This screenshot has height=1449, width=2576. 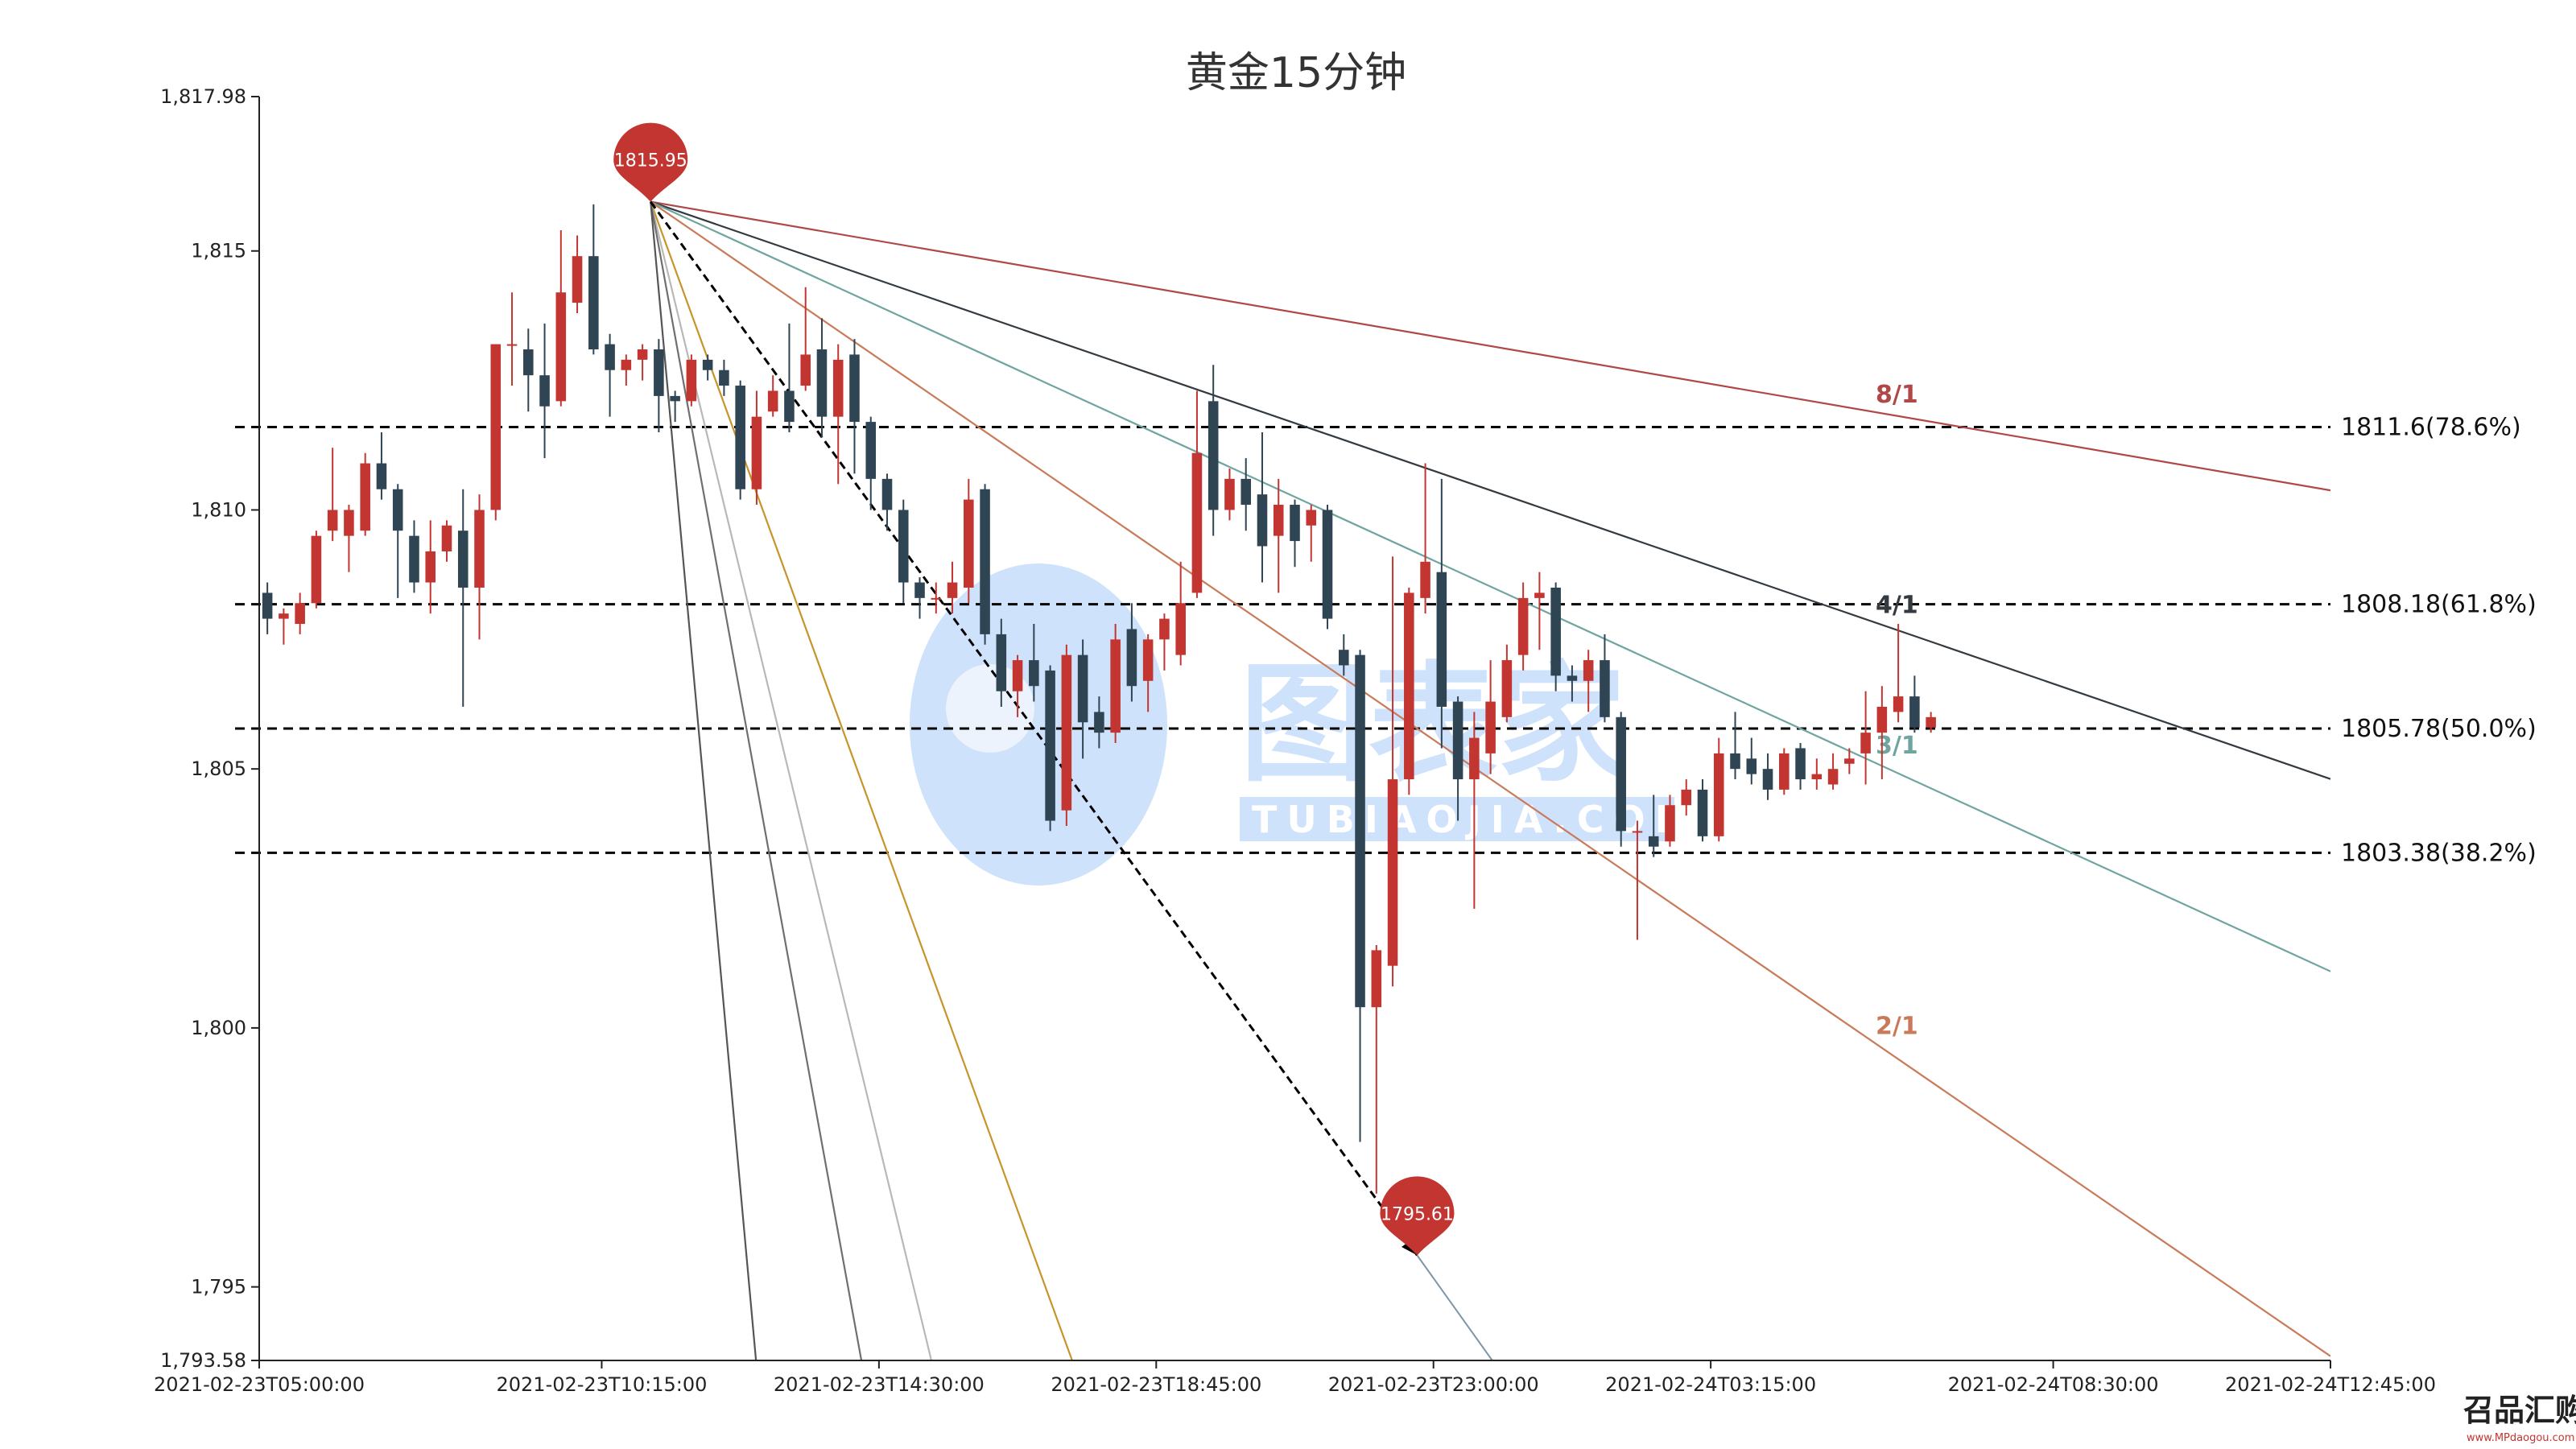 I want to click on watermark-head-detail, so click(x=990, y=708).